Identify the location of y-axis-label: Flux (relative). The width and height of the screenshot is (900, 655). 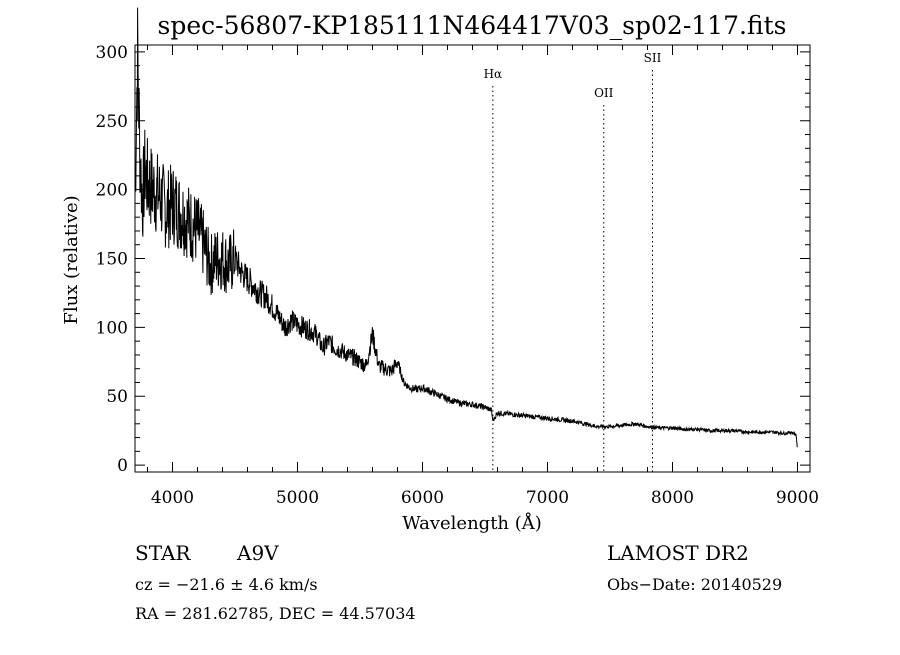
(71, 259).